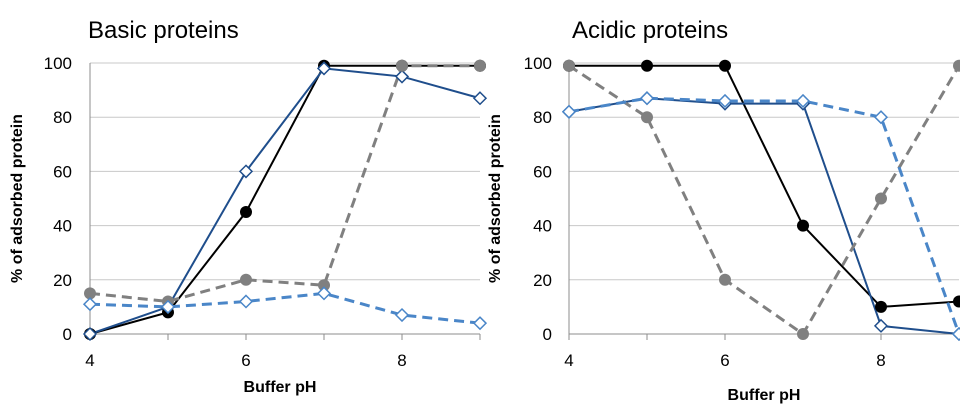 Image resolution: width=960 pixels, height=408 pixels. I want to click on chart-title: Basic proteins, so click(163, 30).